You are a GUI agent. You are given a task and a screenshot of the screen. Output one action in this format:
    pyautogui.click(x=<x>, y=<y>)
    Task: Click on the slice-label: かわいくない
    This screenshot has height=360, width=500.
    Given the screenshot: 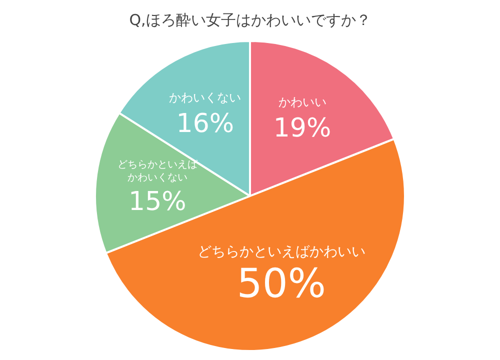 What is the action you would take?
    pyautogui.click(x=205, y=97)
    